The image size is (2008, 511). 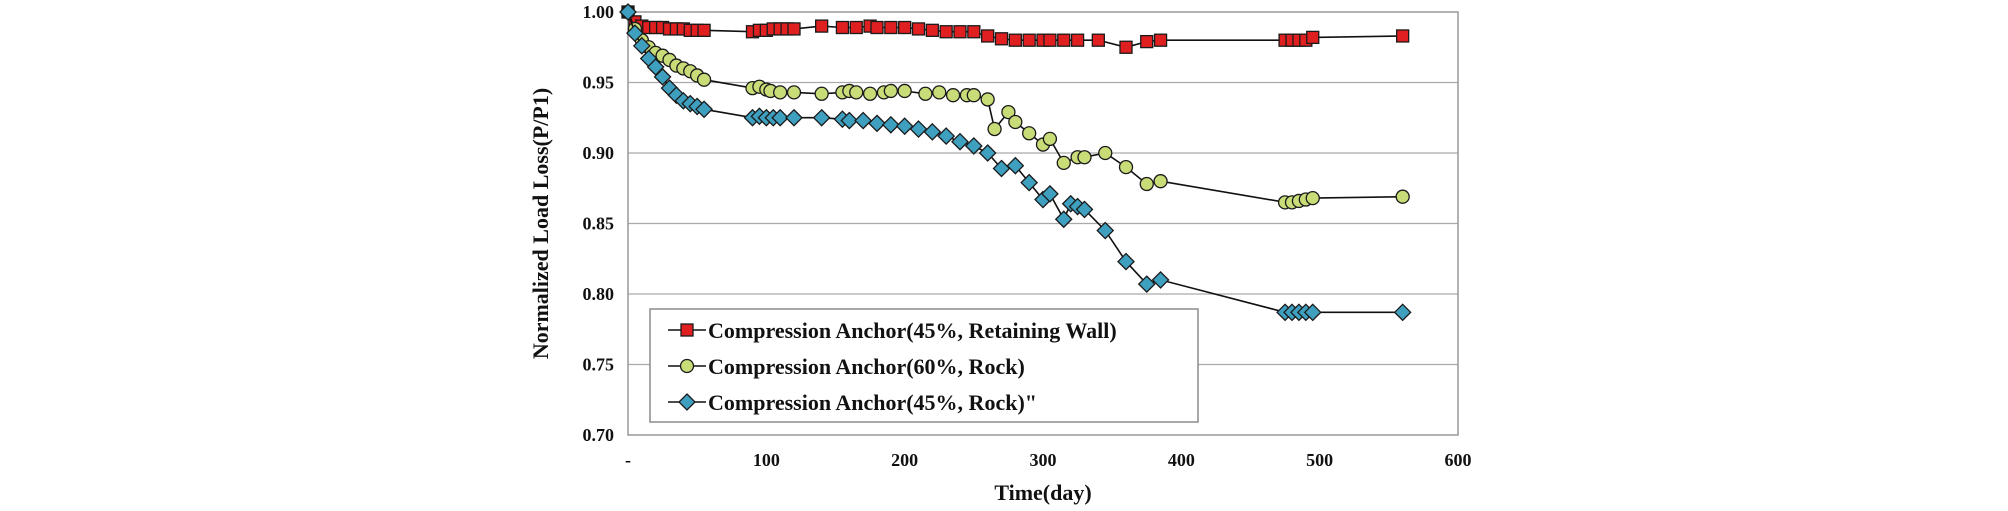 What do you see at coordinates (687, 402) in the screenshot?
I see `legend-diamond-marker` at bounding box center [687, 402].